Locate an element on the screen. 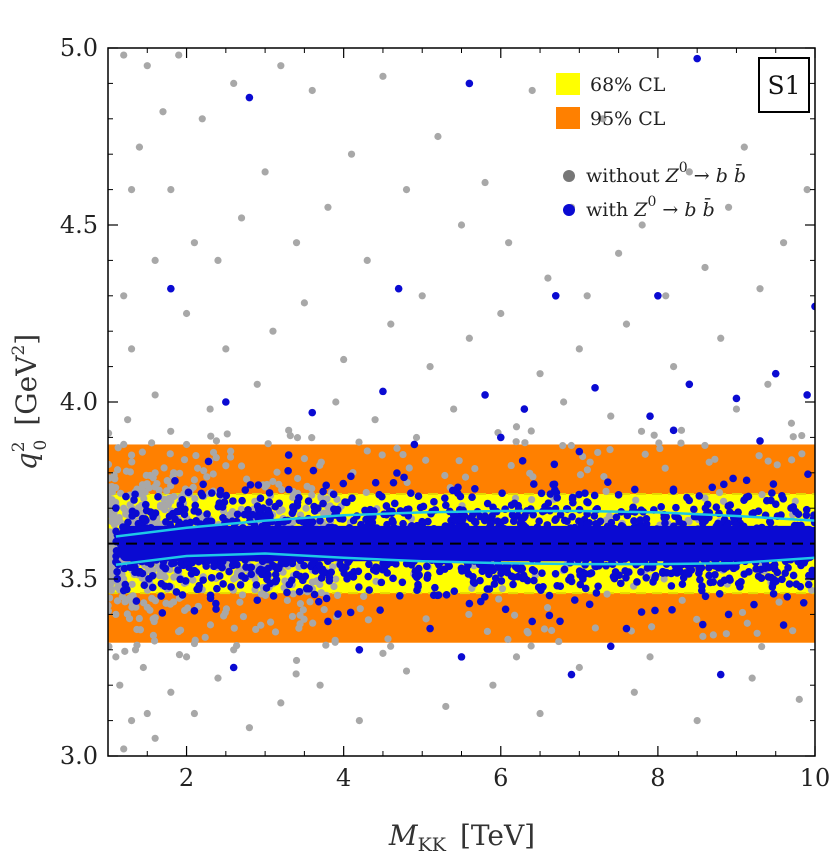  y-axis-label-unit-open: [ is located at coordinates (26, 420).